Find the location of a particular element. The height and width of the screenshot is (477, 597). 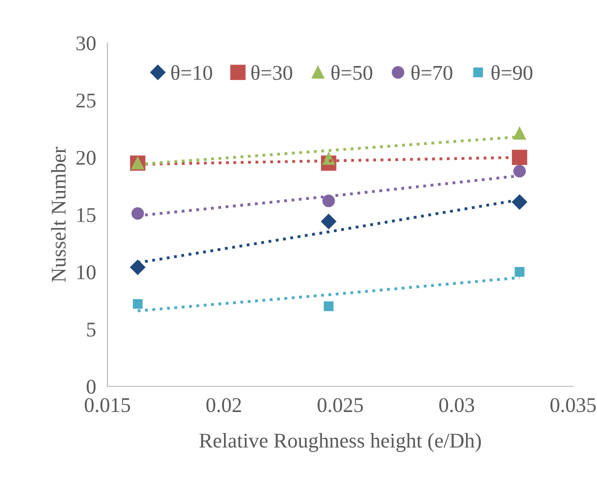

x-axis-title: Relative Roughness height (e/Dh) is located at coordinates (340, 442).